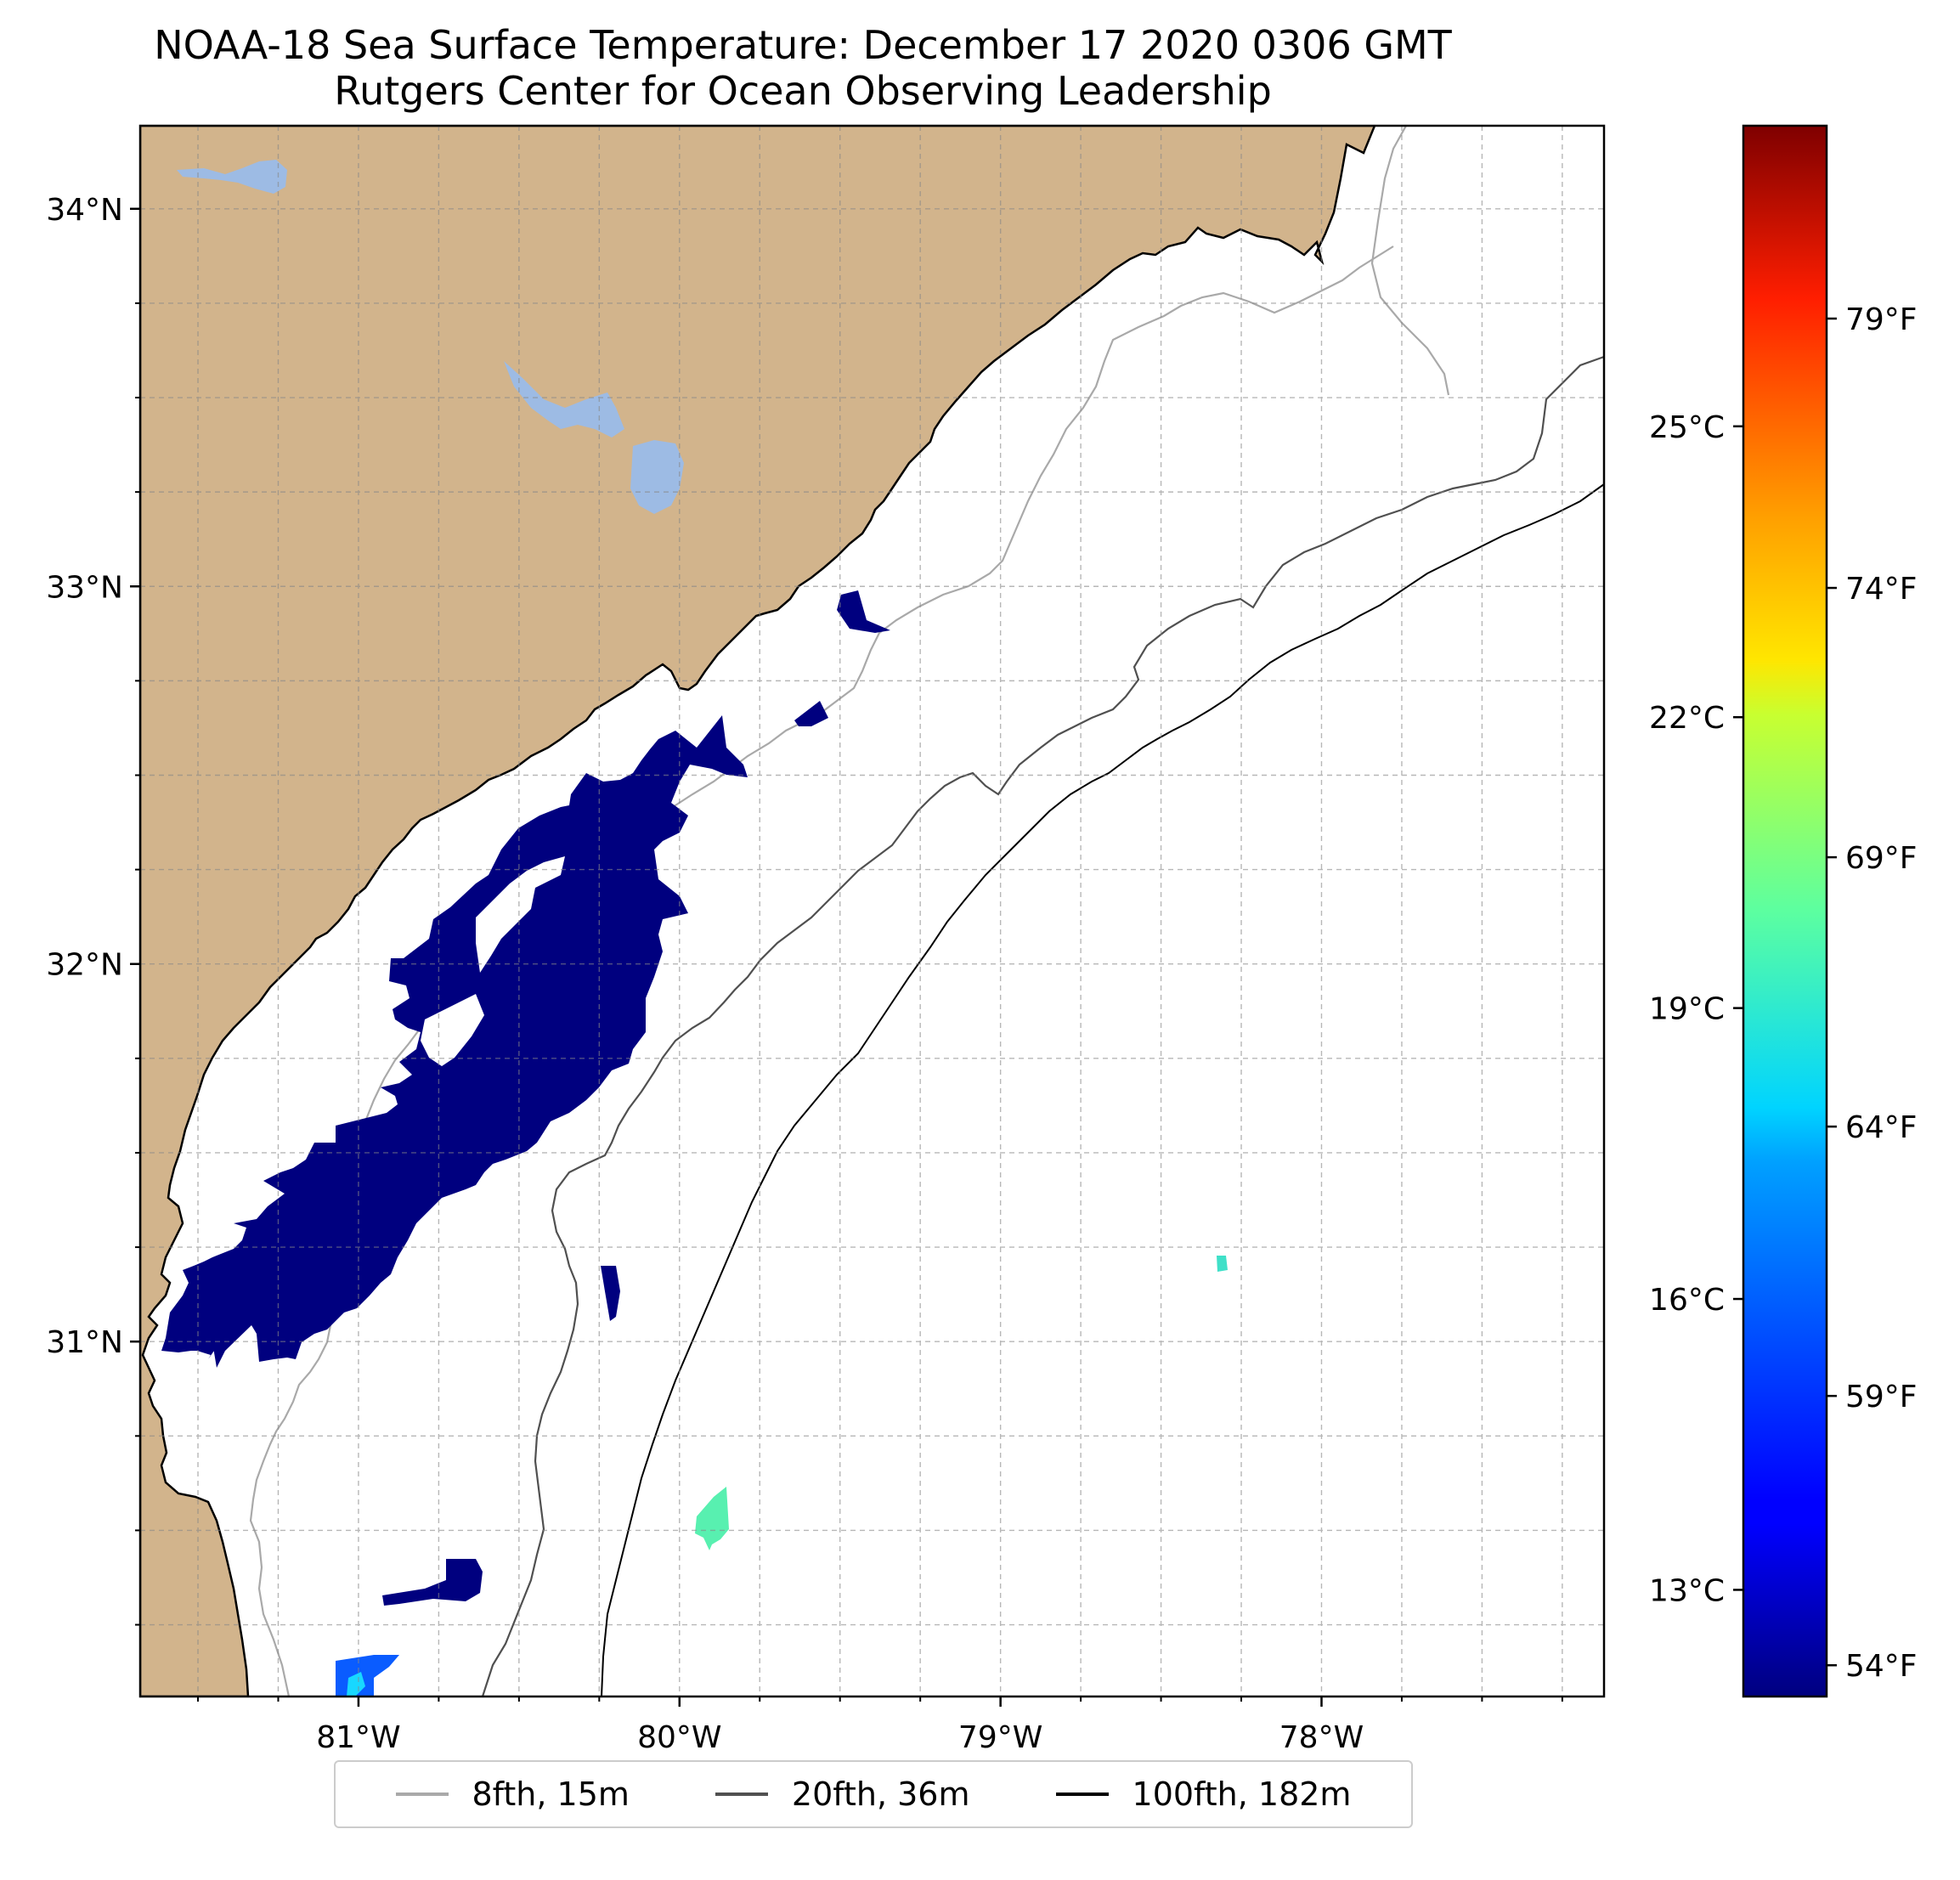 This screenshot has height=1880, width=1960. I want to click on colorbar-fahrenheit-label: 64°F, so click(1882, 1127).